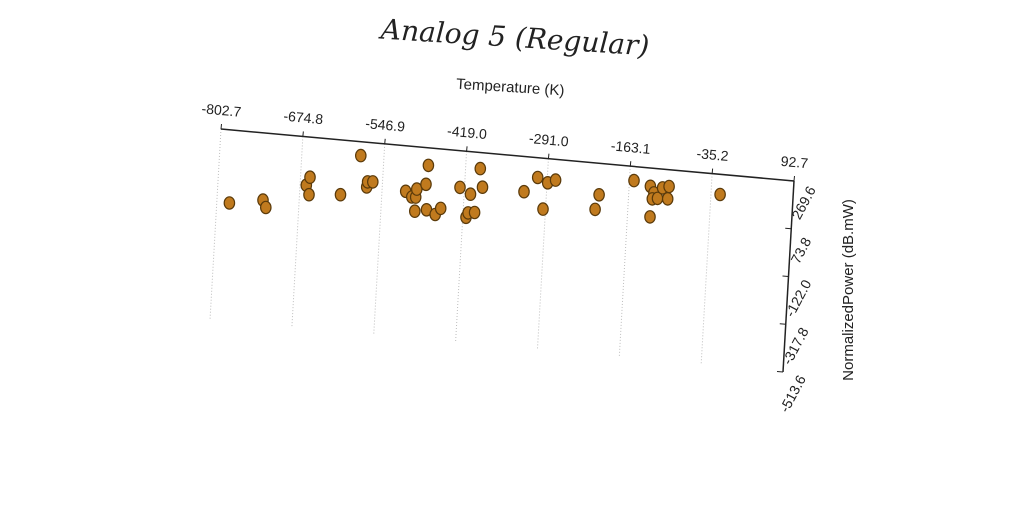  What do you see at coordinates (630, 147) in the screenshot?
I see `x-tick-label: -163.1` at bounding box center [630, 147].